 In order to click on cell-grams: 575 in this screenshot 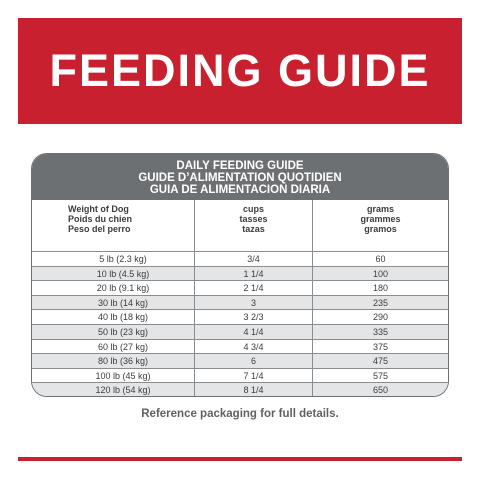, I will do `click(380, 375)`.